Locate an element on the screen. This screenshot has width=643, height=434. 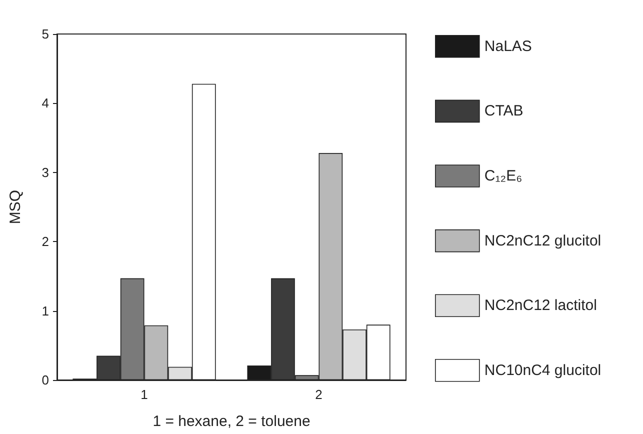
y-tick-label: 0 is located at coordinates (45, 380).